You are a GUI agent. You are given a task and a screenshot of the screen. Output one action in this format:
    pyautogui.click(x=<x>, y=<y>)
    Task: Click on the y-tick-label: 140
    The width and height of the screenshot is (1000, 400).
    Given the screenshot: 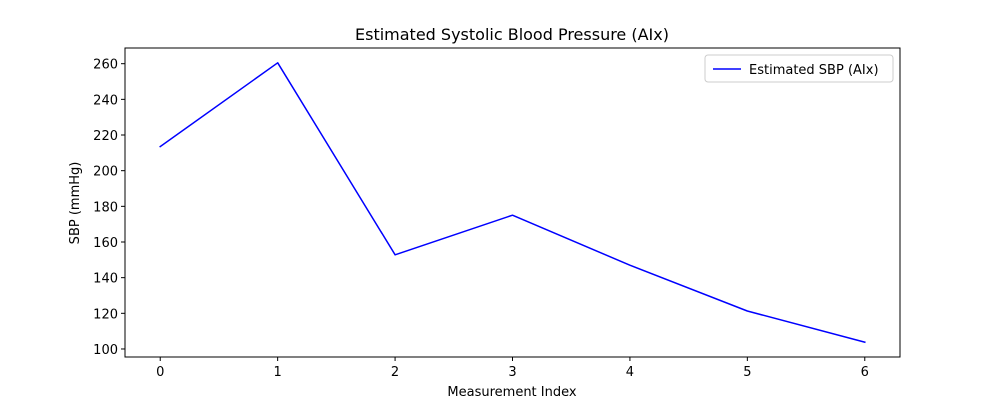 What is the action you would take?
    pyautogui.click(x=105, y=279)
    